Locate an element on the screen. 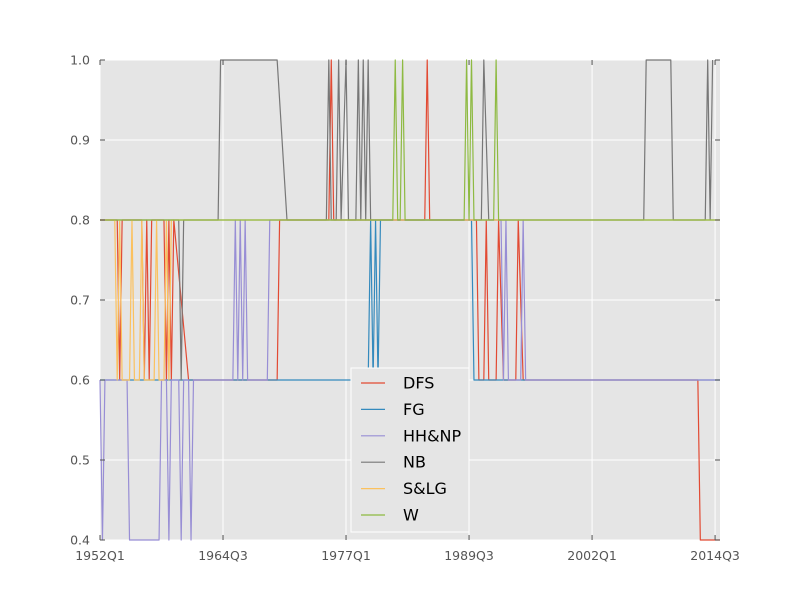  legend-label-w: W is located at coordinates (411, 515).